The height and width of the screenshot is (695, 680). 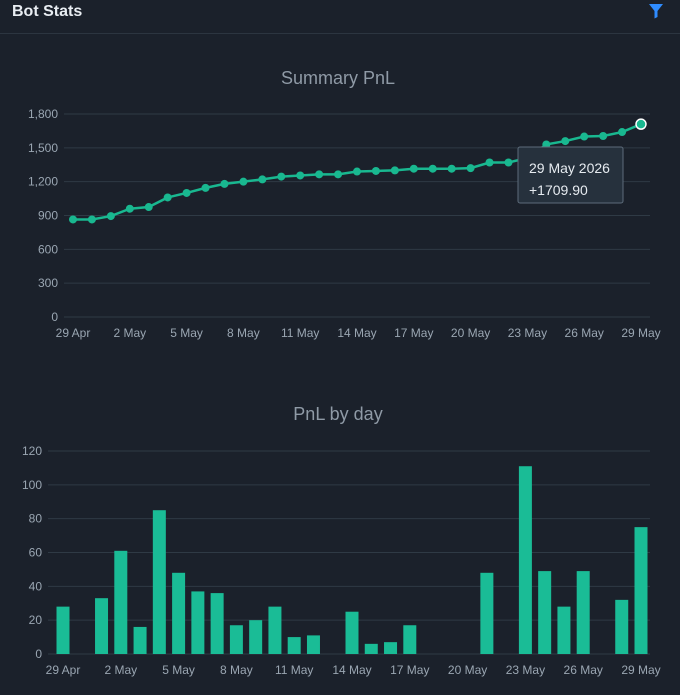 What do you see at coordinates (338, 78) in the screenshot?
I see `summary-pnl-title: Summary PnL` at bounding box center [338, 78].